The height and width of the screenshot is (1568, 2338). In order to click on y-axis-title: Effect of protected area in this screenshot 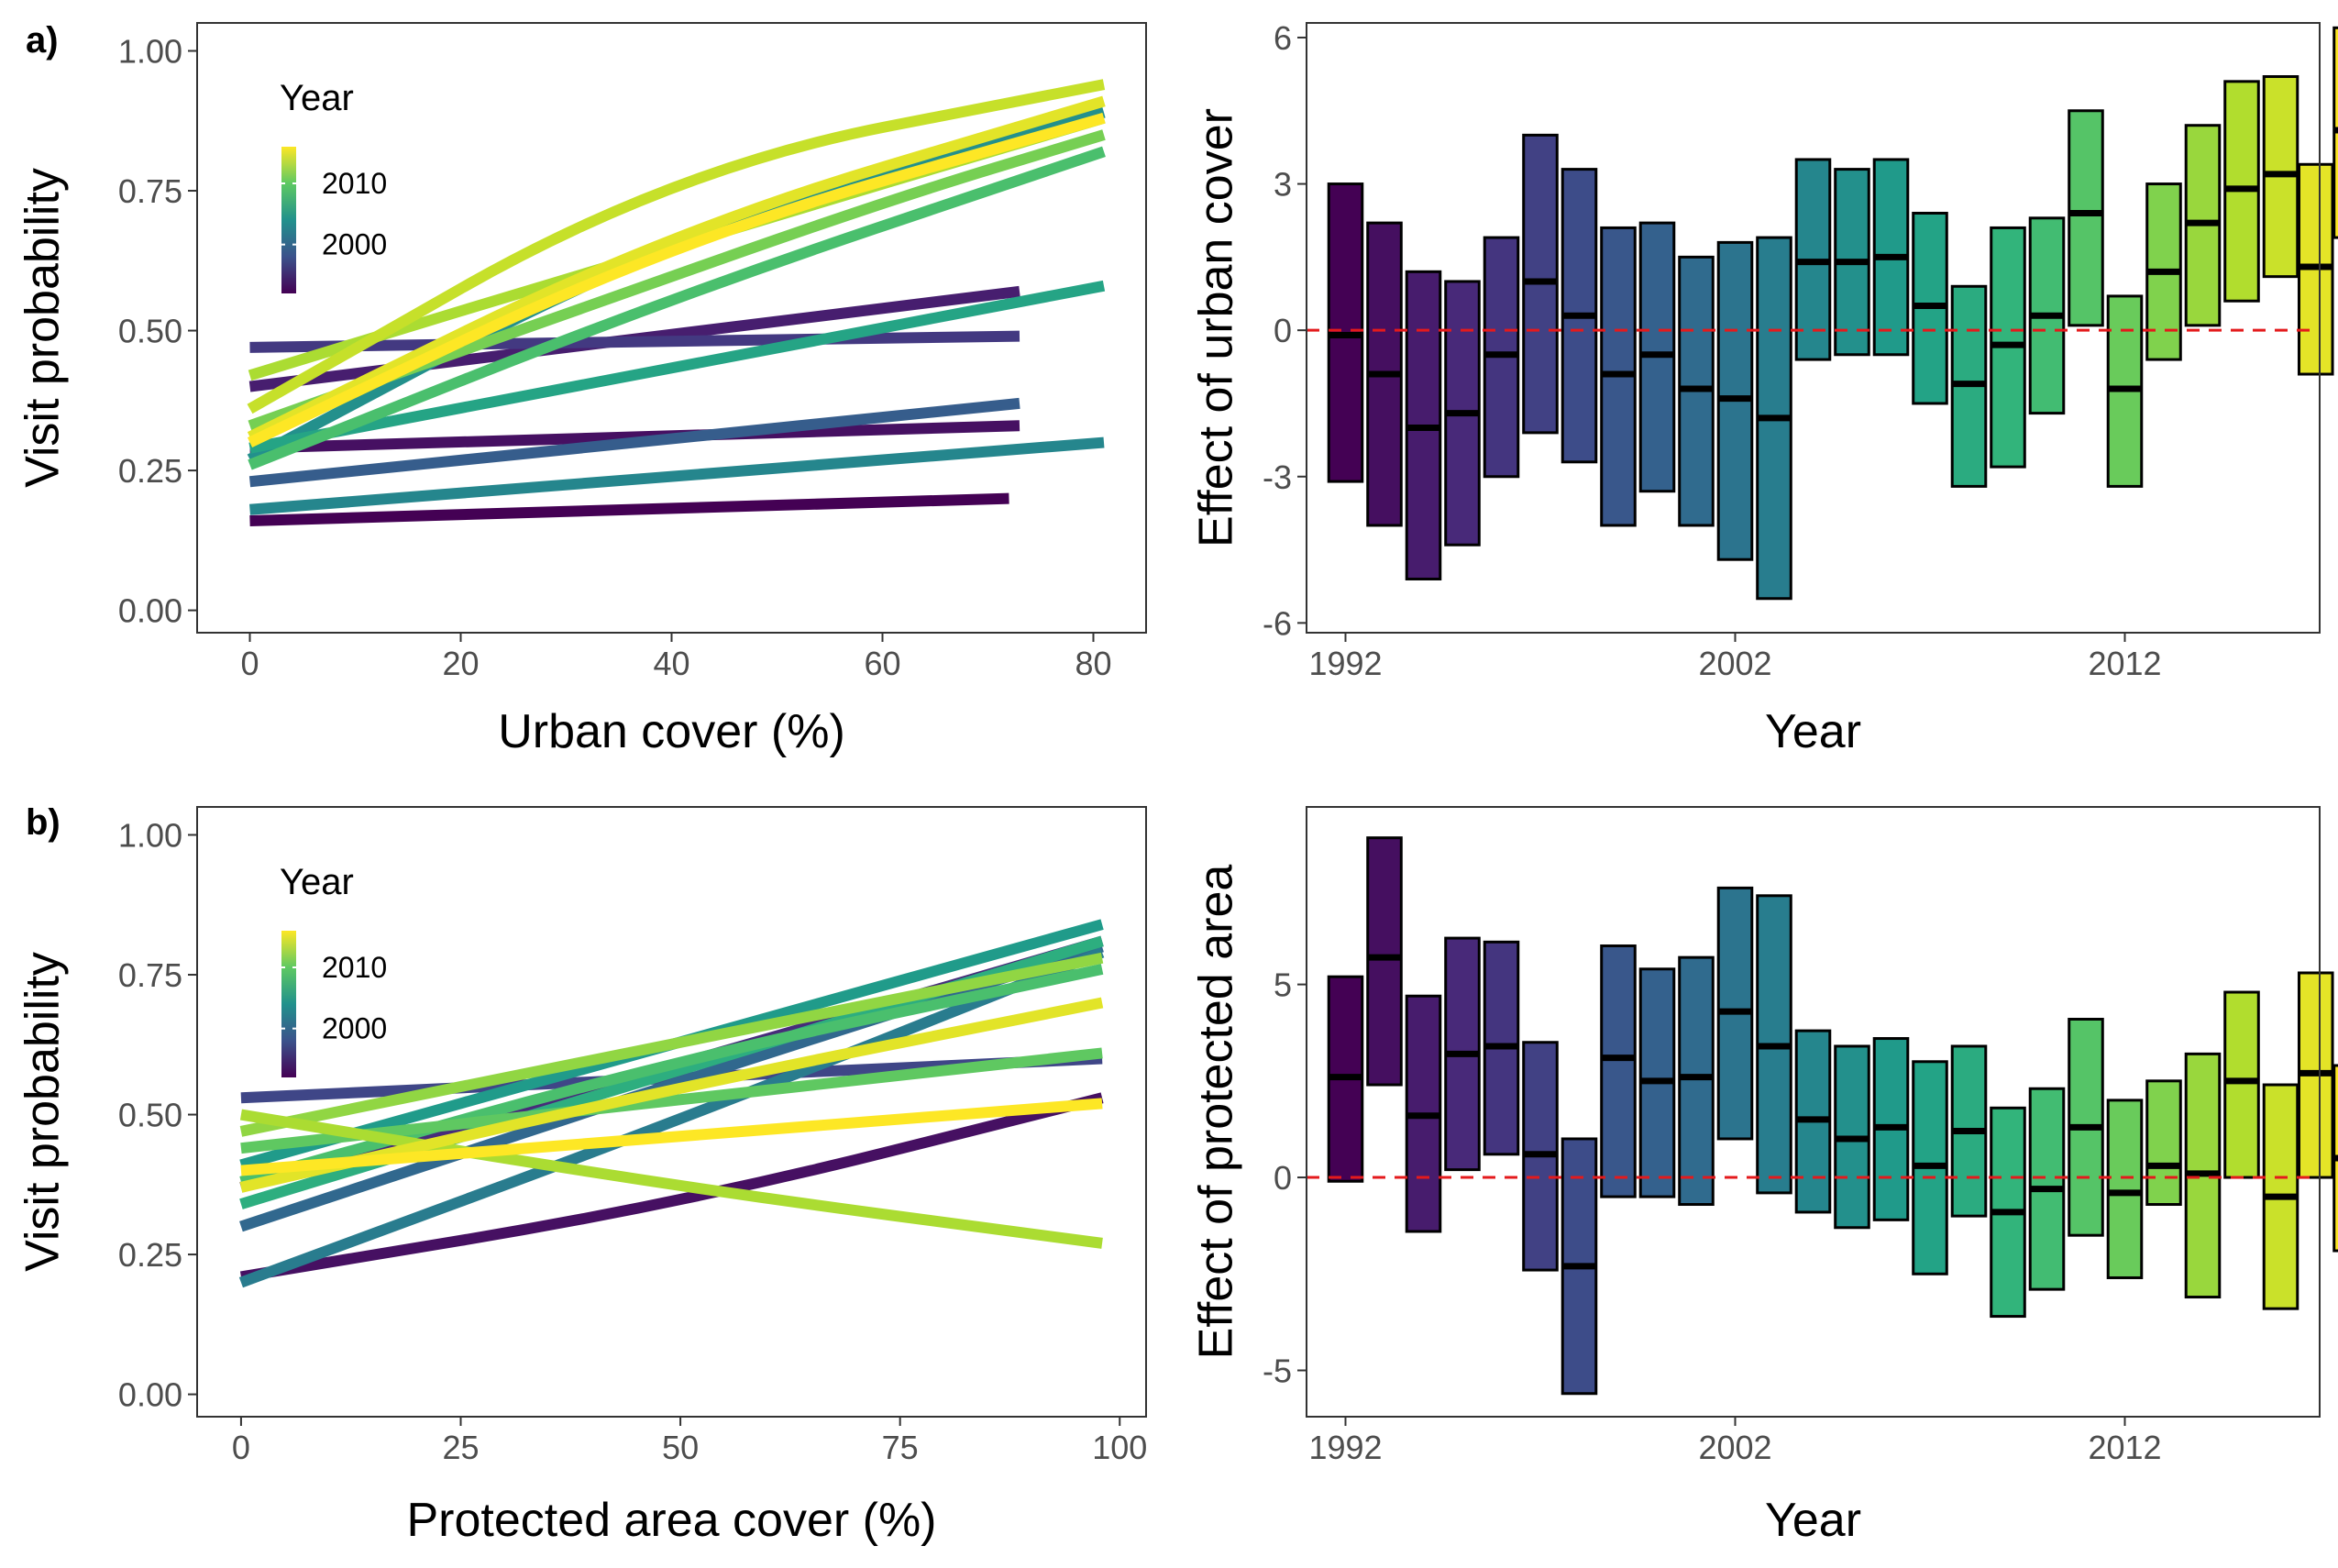, I will do `click(1216, 1113)`.